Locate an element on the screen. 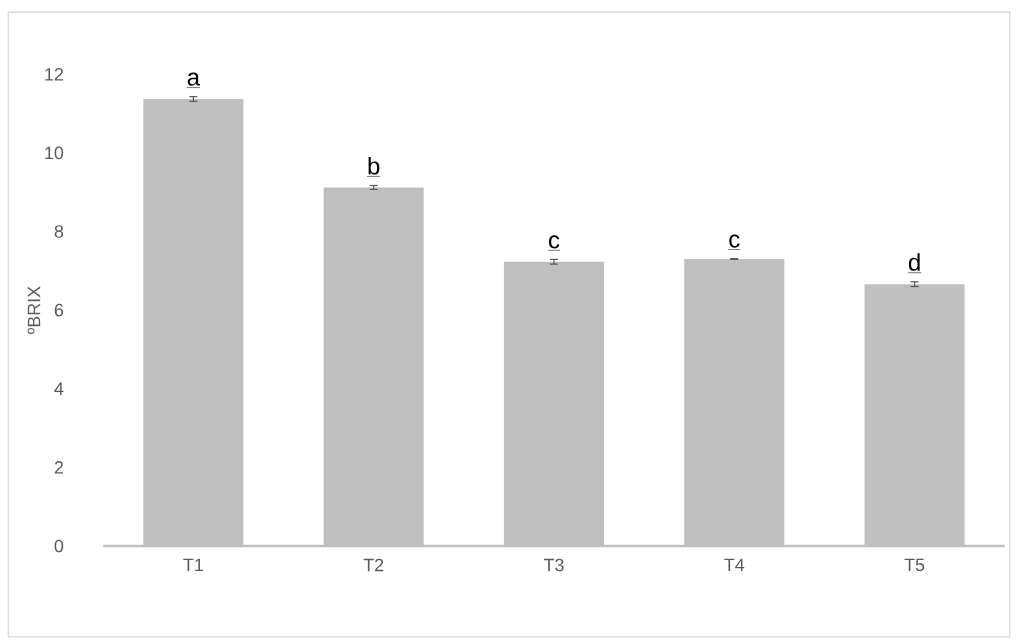  x-tick-label: T4 is located at coordinates (734, 564).